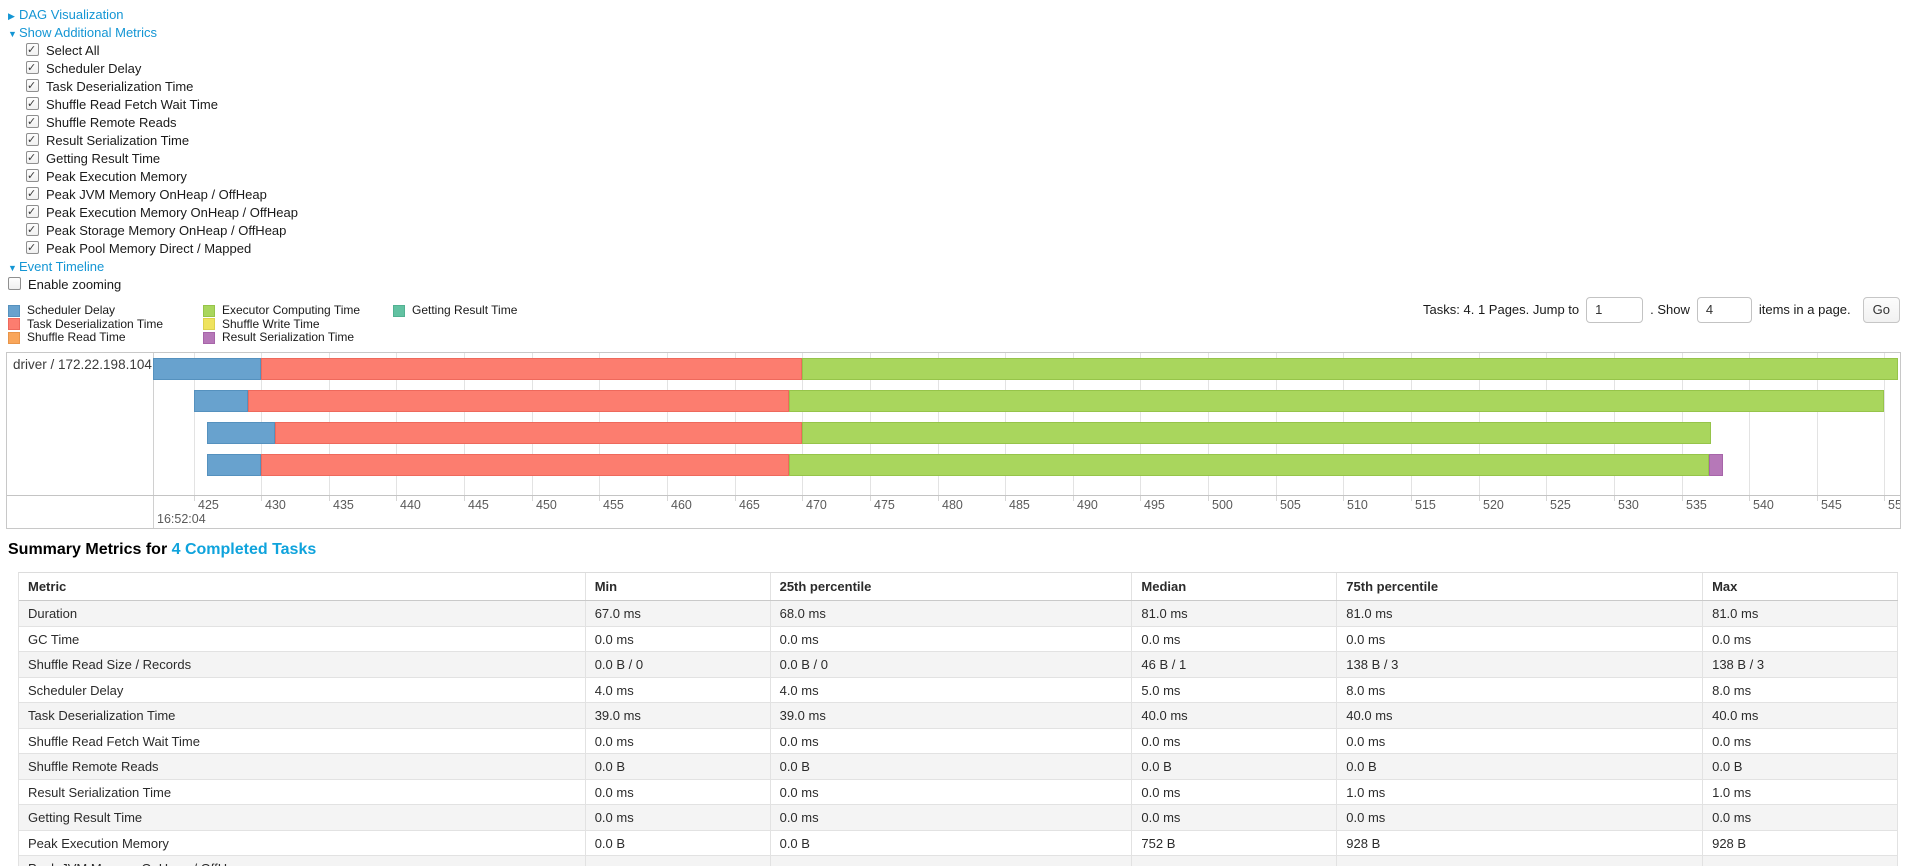  What do you see at coordinates (120, 86) in the screenshot?
I see `checkbox-label: Task Deserialization Time` at bounding box center [120, 86].